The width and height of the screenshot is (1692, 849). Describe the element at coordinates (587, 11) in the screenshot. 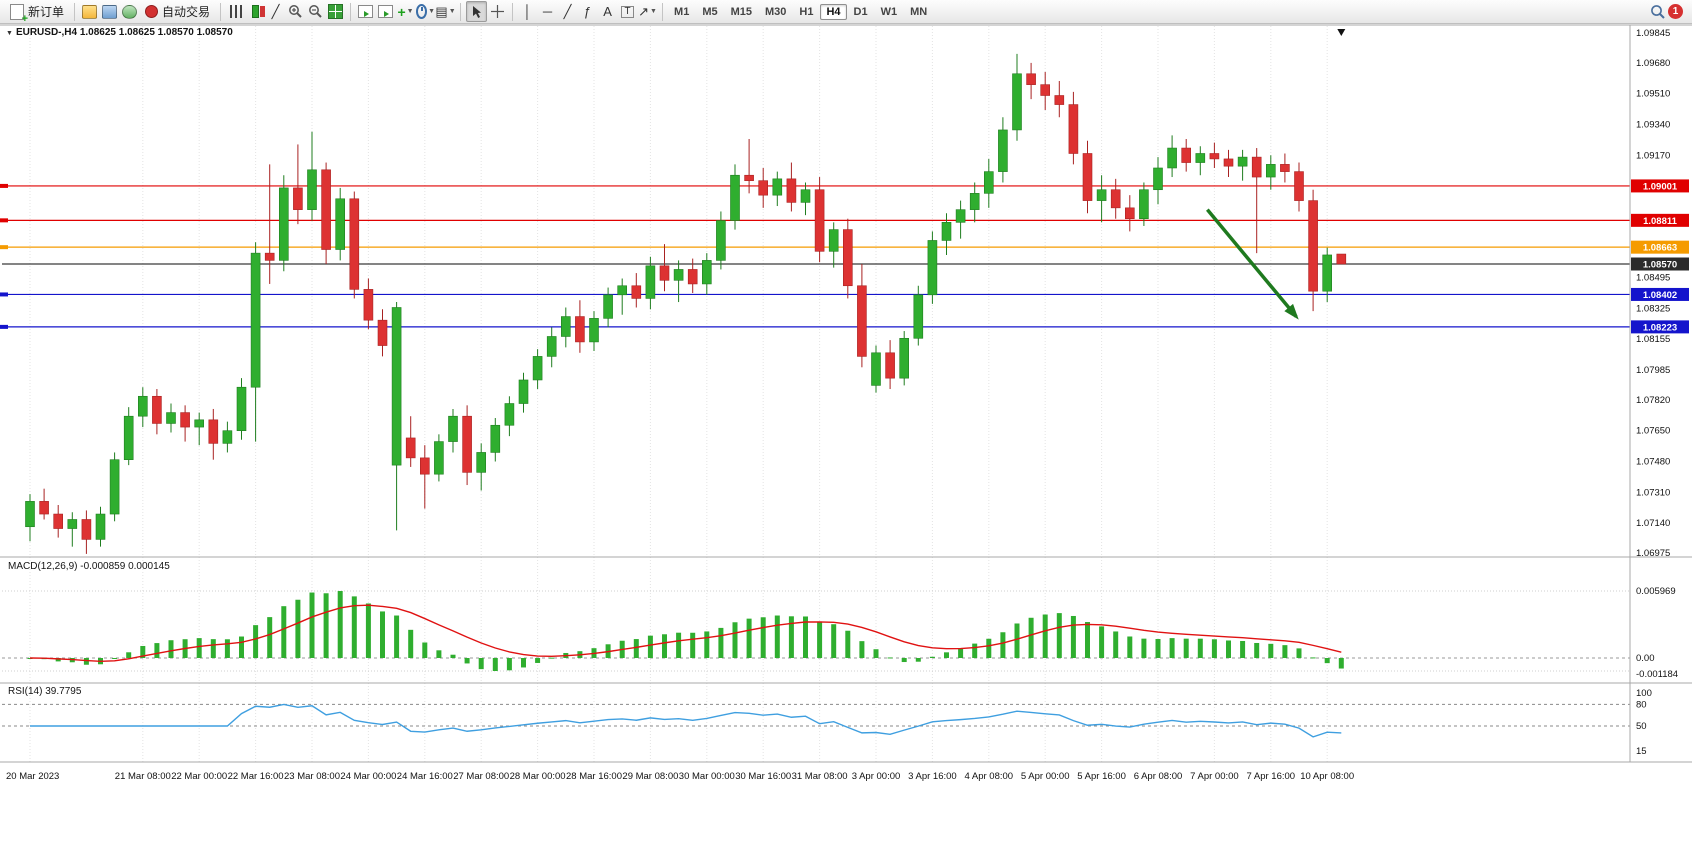

I see `fibonacci-tool-button: ƒ` at that location.